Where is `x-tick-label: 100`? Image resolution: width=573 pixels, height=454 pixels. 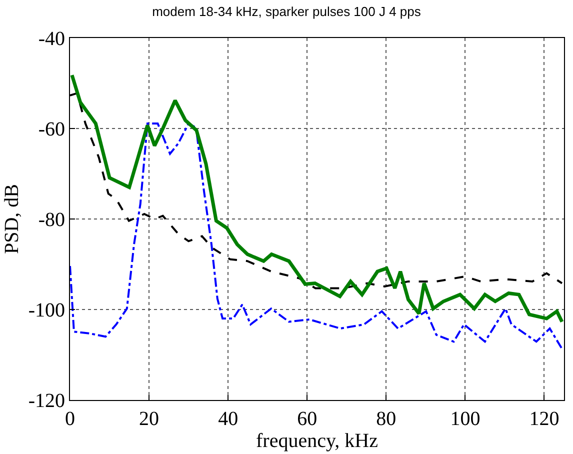
x-tick-label: 100 is located at coordinates (465, 419).